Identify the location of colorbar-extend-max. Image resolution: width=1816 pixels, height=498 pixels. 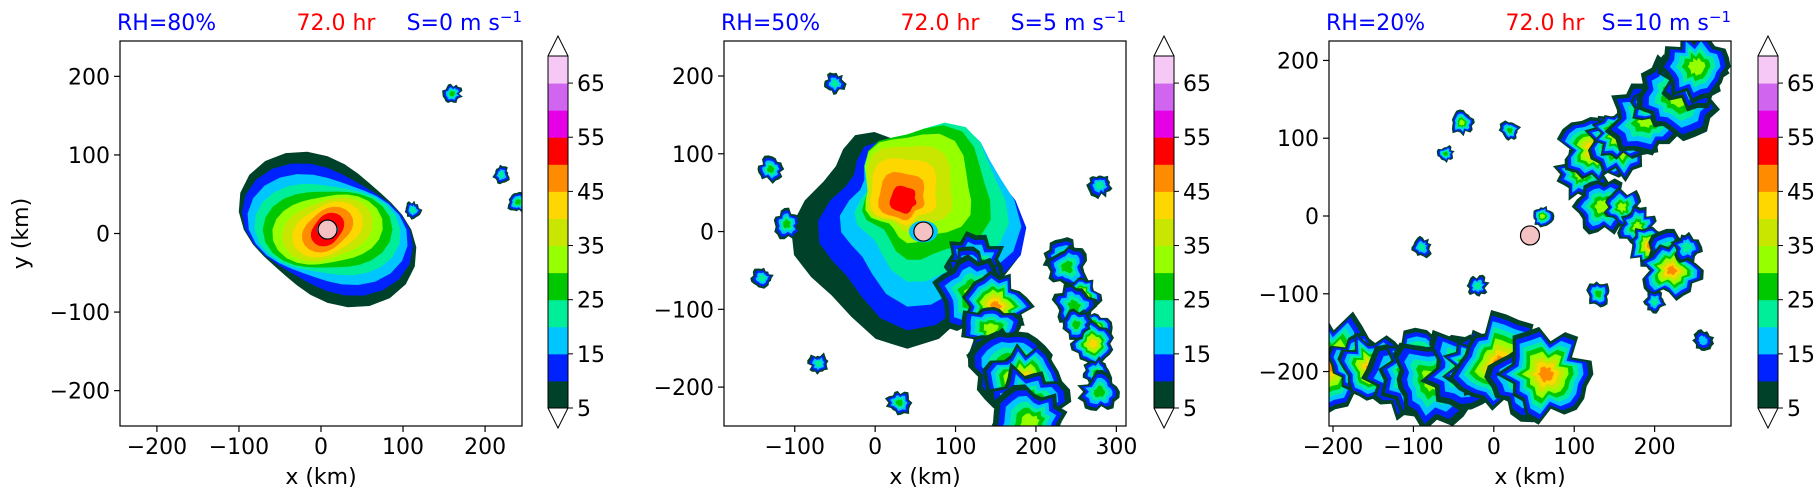
(1164, 45).